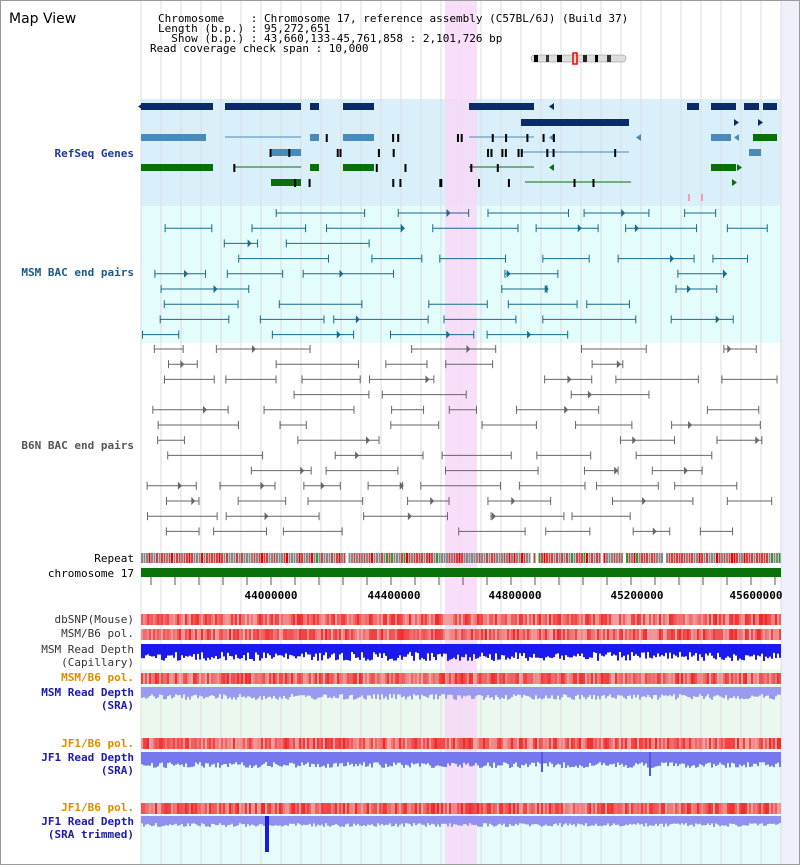 The height and width of the screenshot is (865, 800). What do you see at coordinates (77, 272) in the screenshot?
I see `track-label-msm-bac: MSM BAC end pairs` at bounding box center [77, 272].